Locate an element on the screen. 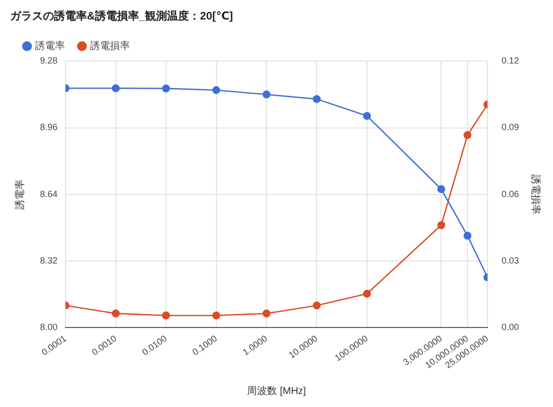  y-axis-title: 誘電率 is located at coordinates (20, 194).